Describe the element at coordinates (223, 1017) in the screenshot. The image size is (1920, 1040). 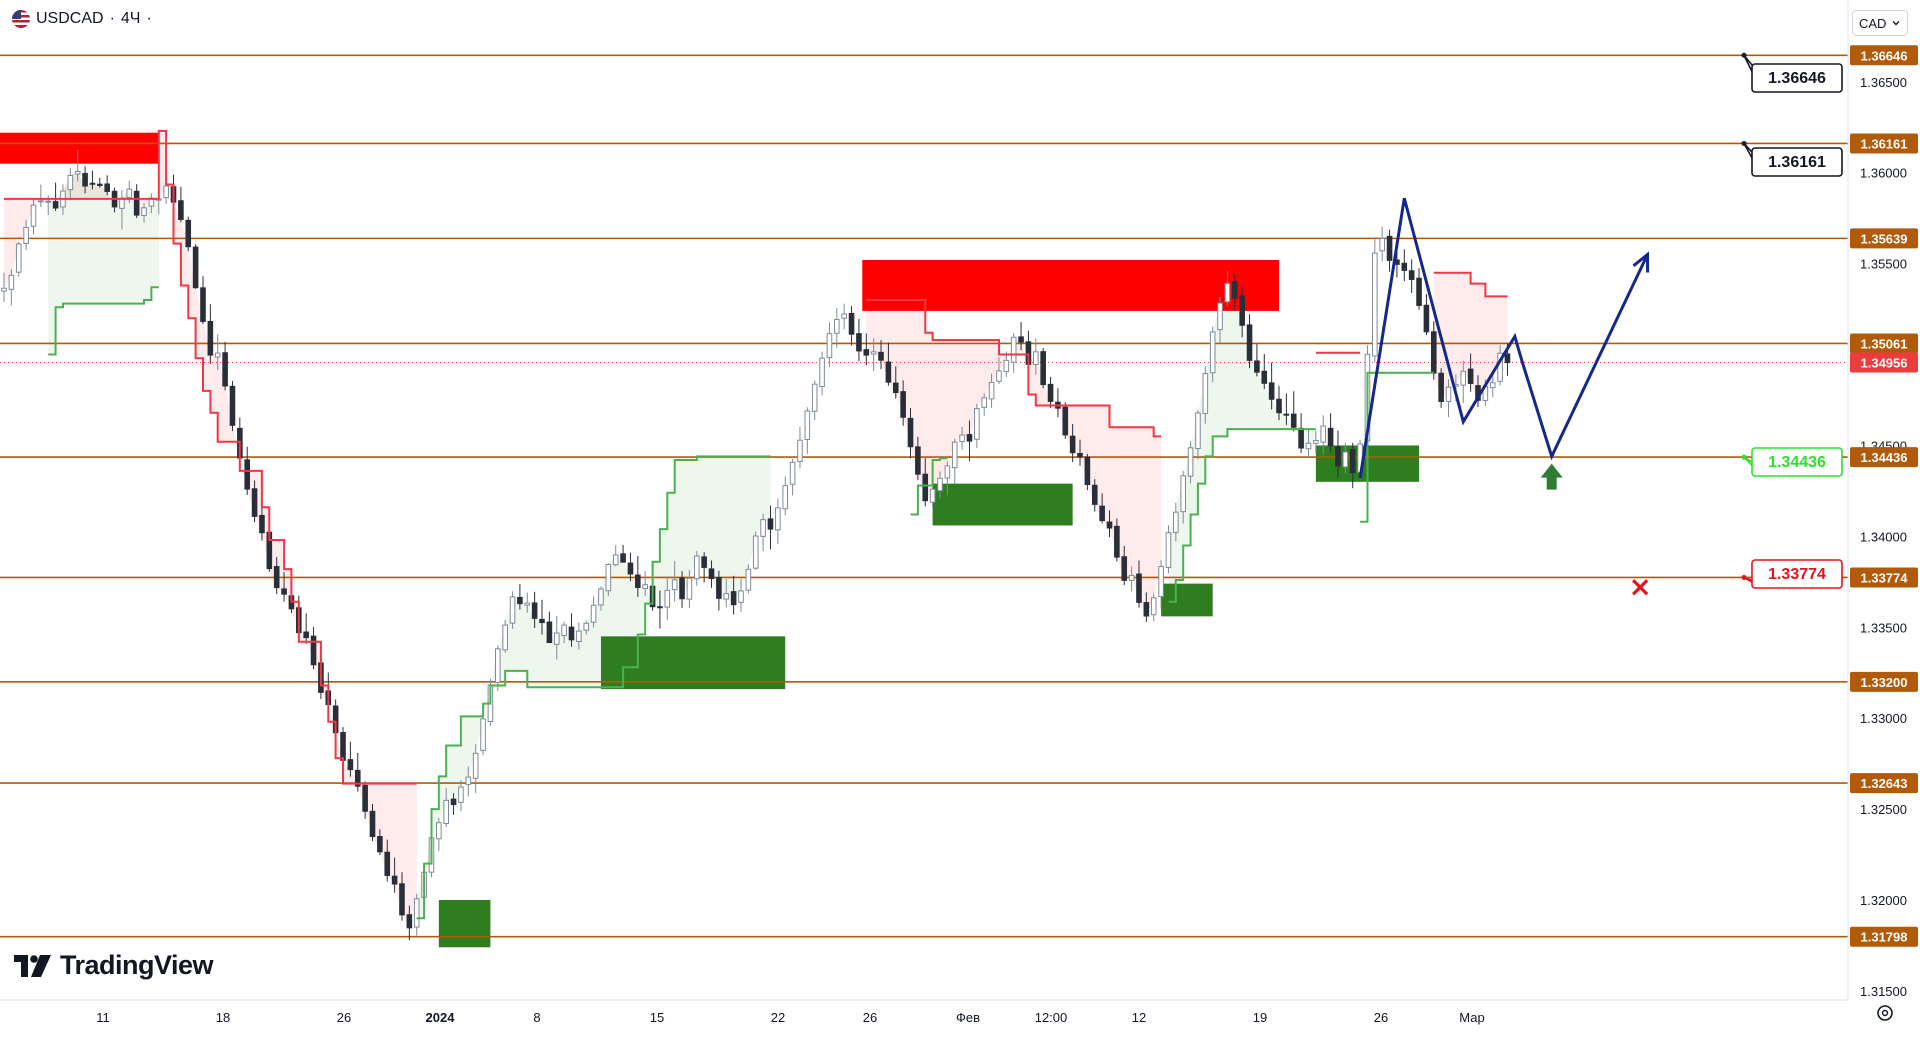
I see `time-tick-label: 18` at that location.